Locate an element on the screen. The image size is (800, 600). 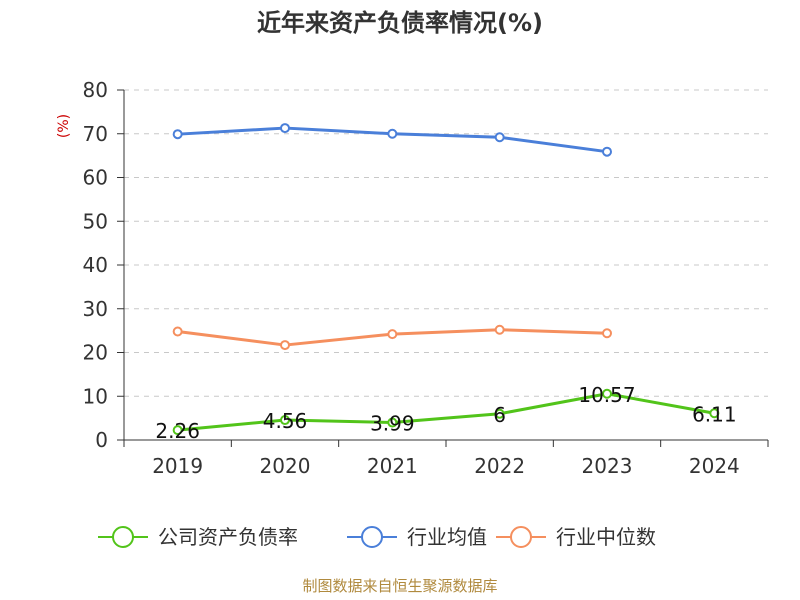
legend-item-0: 公司资产负债率 is located at coordinates (198, 537).